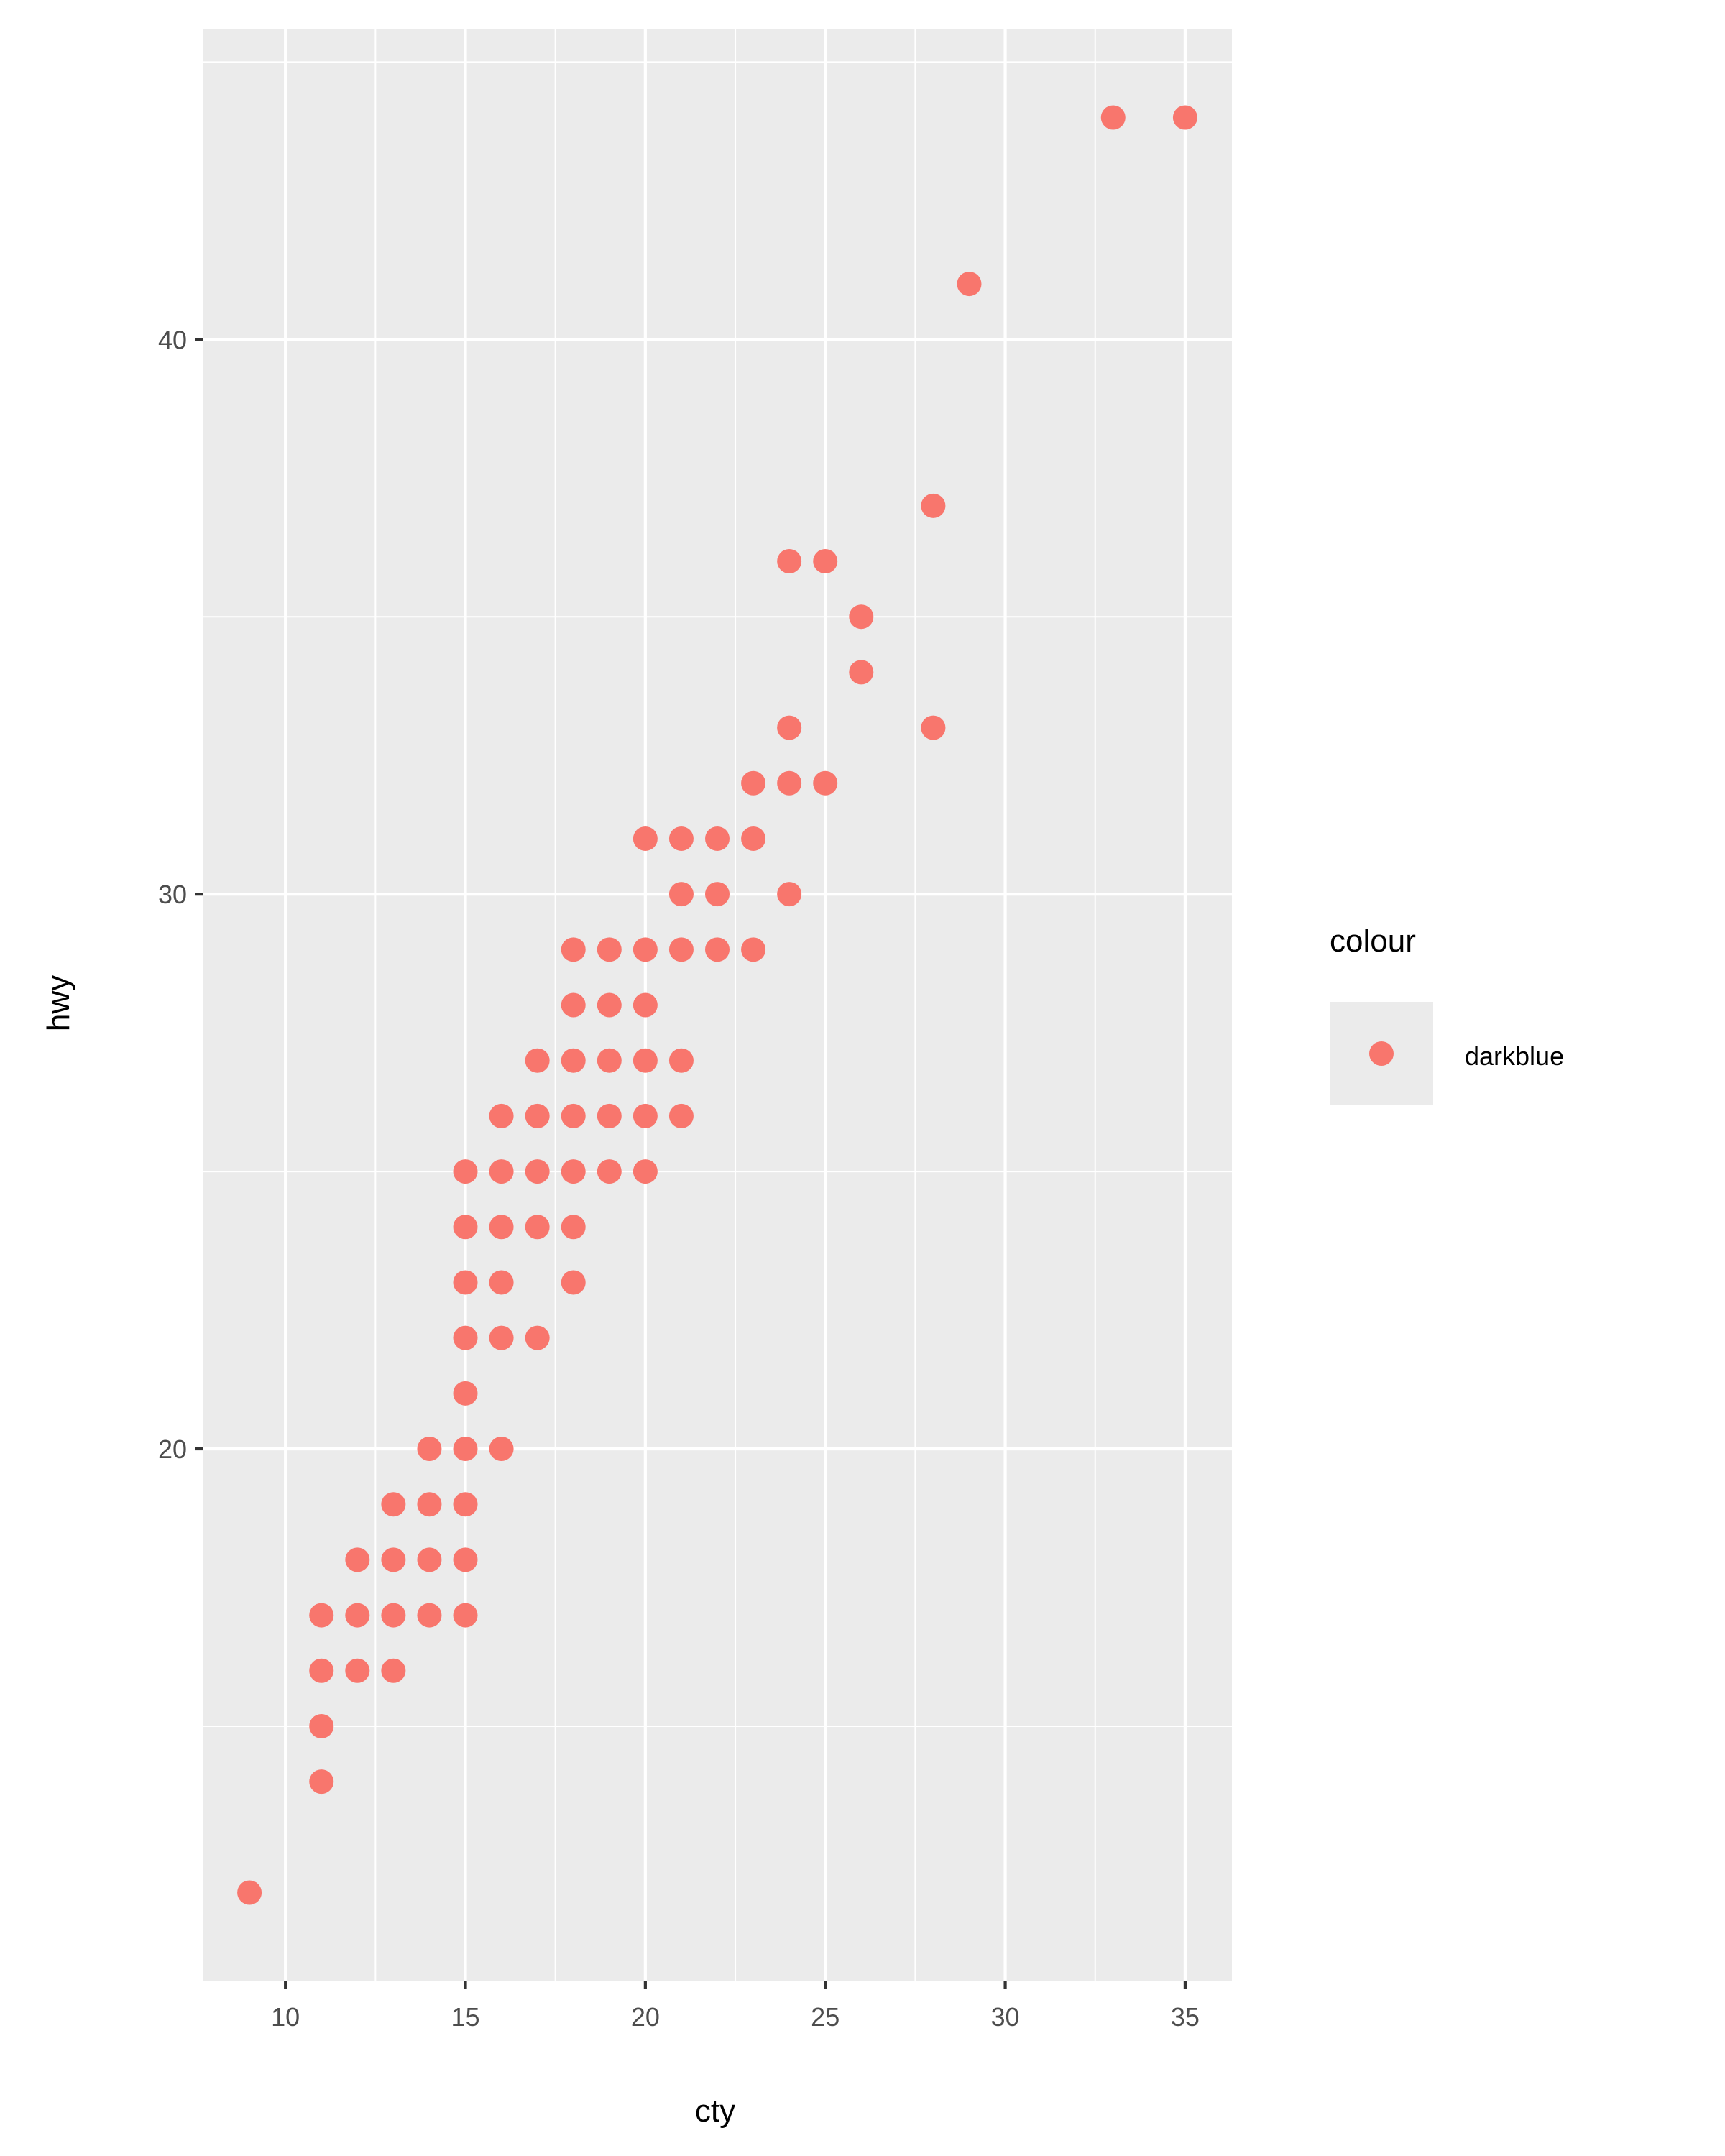  What do you see at coordinates (285, 2017) in the screenshot?
I see `x-tick-label: 10` at bounding box center [285, 2017].